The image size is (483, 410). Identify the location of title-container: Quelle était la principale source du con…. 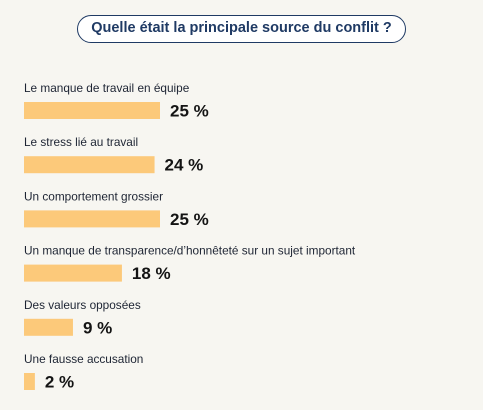
(241, 29).